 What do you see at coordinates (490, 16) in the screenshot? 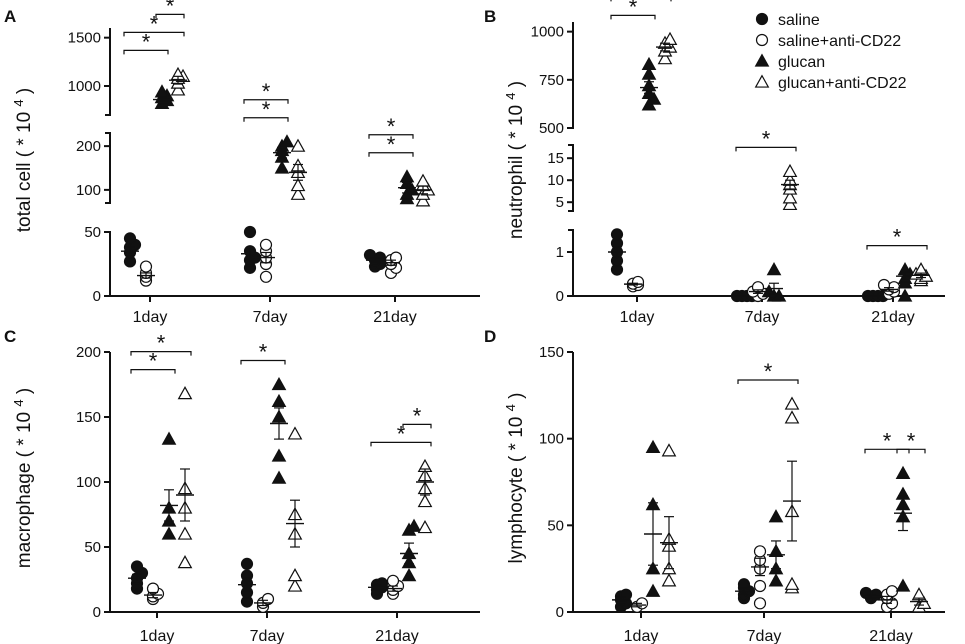
I see `panel-letter: B` at bounding box center [490, 16].